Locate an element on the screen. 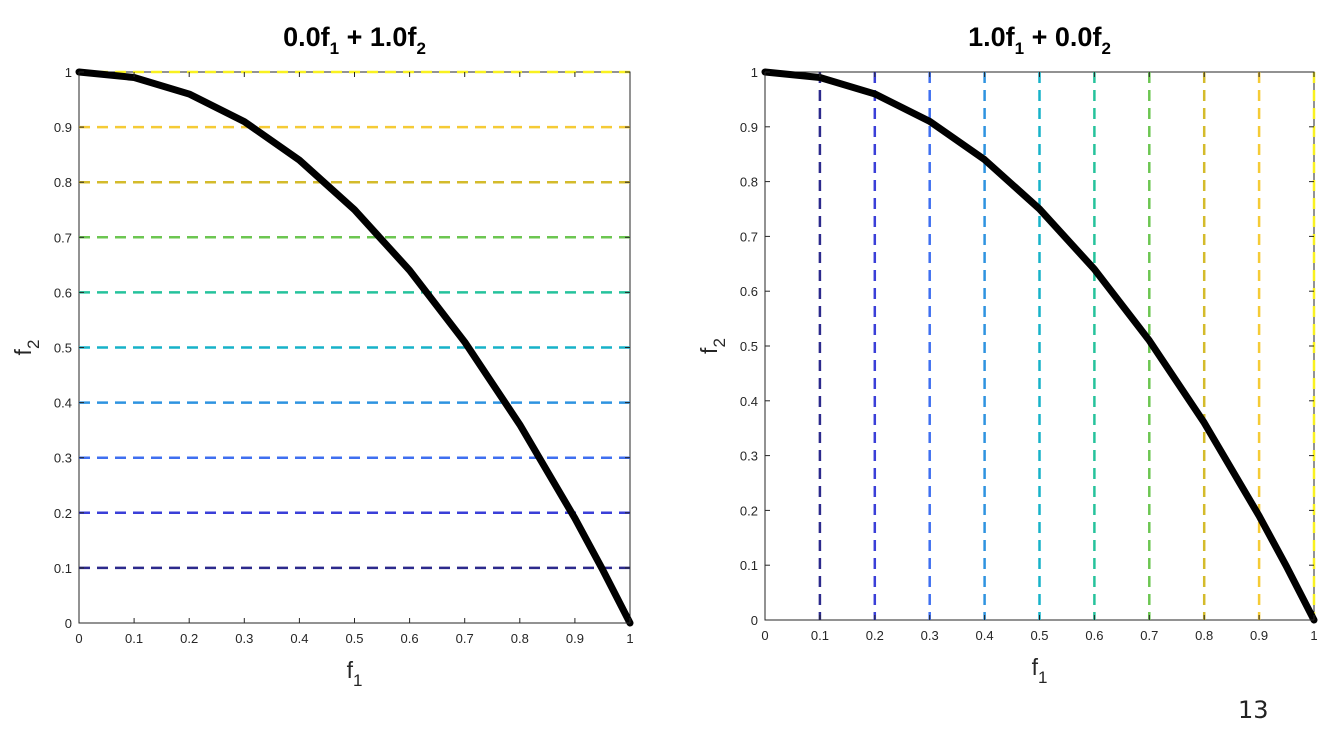 Image resolution: width=1341 pixels, height=738 pixels. chart-title: 1.0f1 + 0.0f2 is located at coordinates (1039, 40).